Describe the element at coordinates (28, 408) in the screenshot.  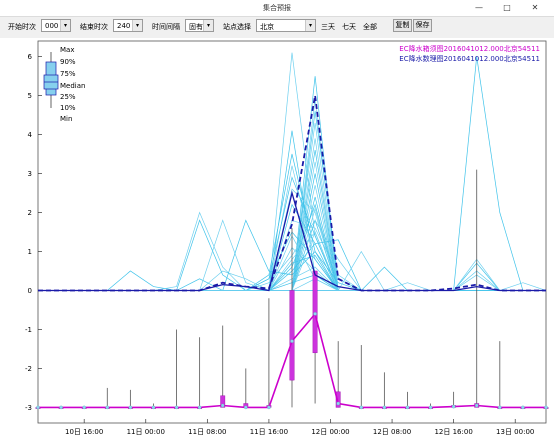
I see `y-tick-label: -3` at that location.